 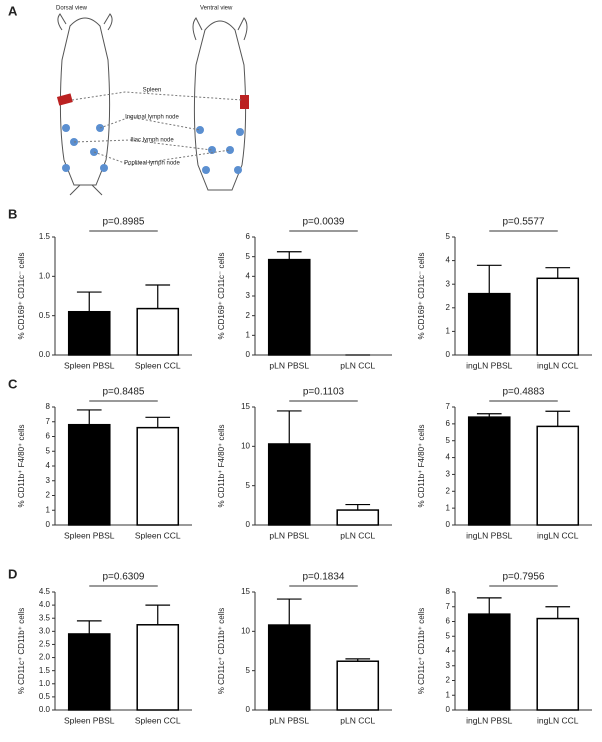 I want to click on lymph-nodes, so click(x=153, y=149).